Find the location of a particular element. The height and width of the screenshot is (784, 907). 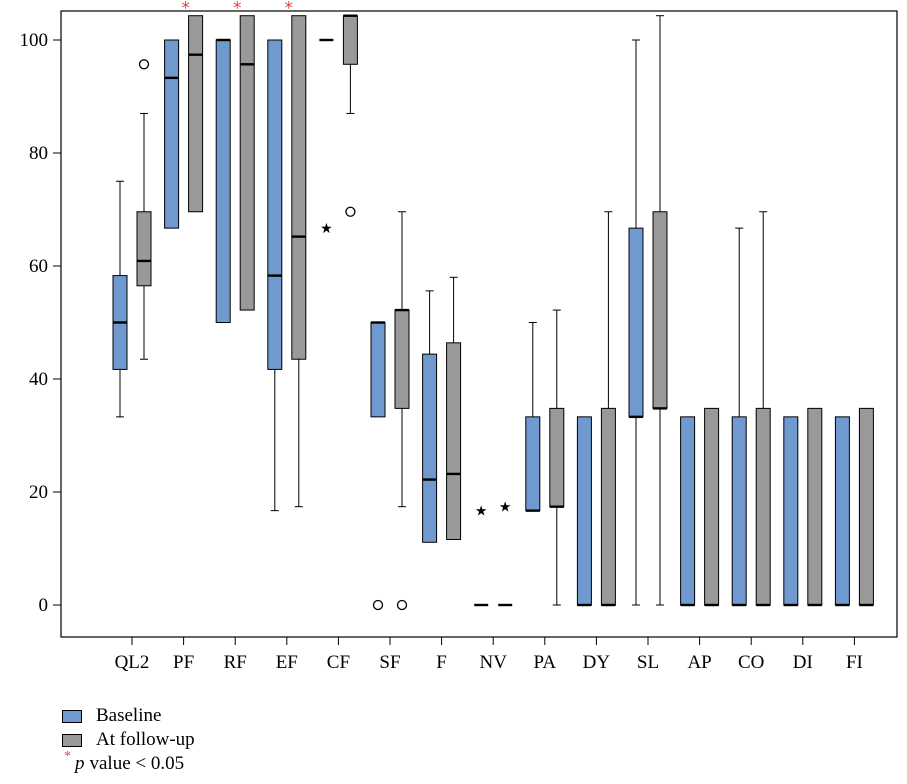

legend-swatch-baseline is located at coordinates (72, 716).